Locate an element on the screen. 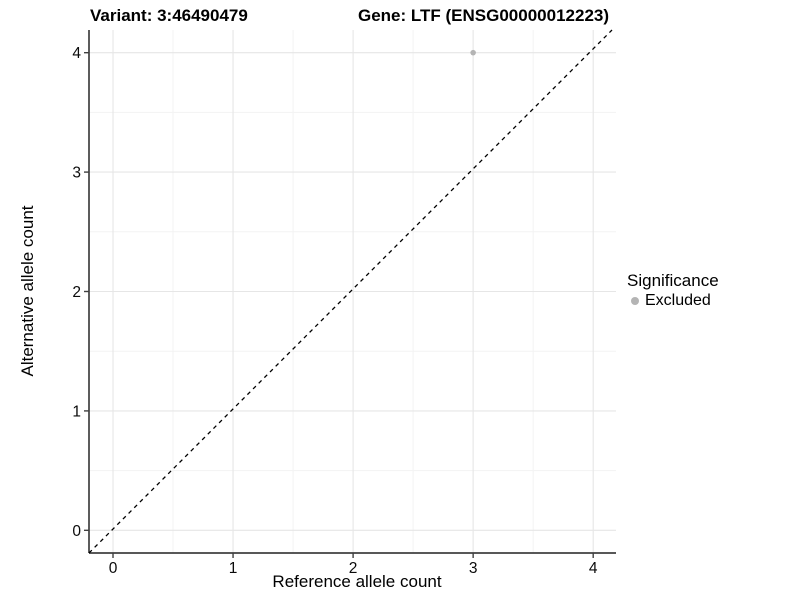 The height and width of the screenshot is (600, 800). plot-title-gene: Gene: LTF (ENSG00000012223) is located at coordinates (484, 15).